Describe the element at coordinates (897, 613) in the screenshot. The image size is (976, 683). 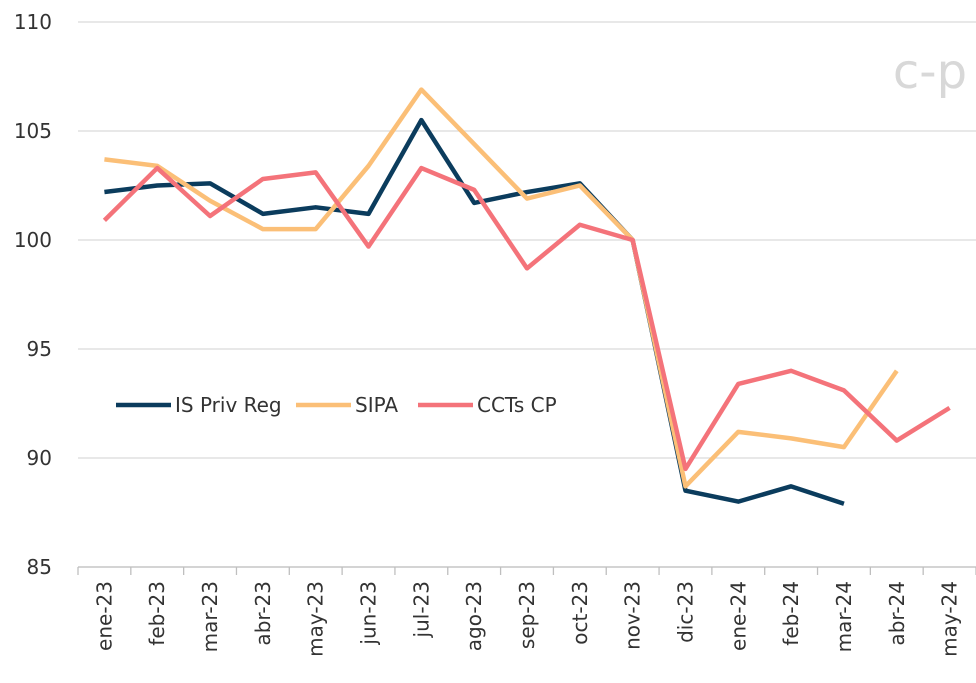
I see `x-tick-label: abr-24` at that location.